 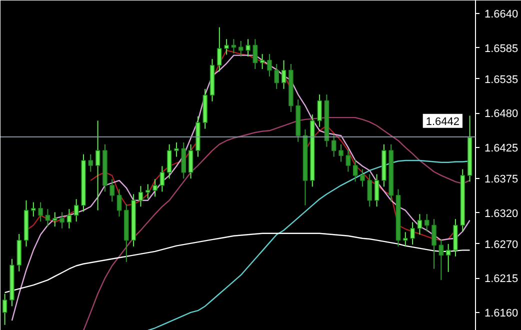 What do you see at coordinates (501, 80) in the screenshot?
I see `y-tick-label: 1.6535` at bounding box center [501, 80].